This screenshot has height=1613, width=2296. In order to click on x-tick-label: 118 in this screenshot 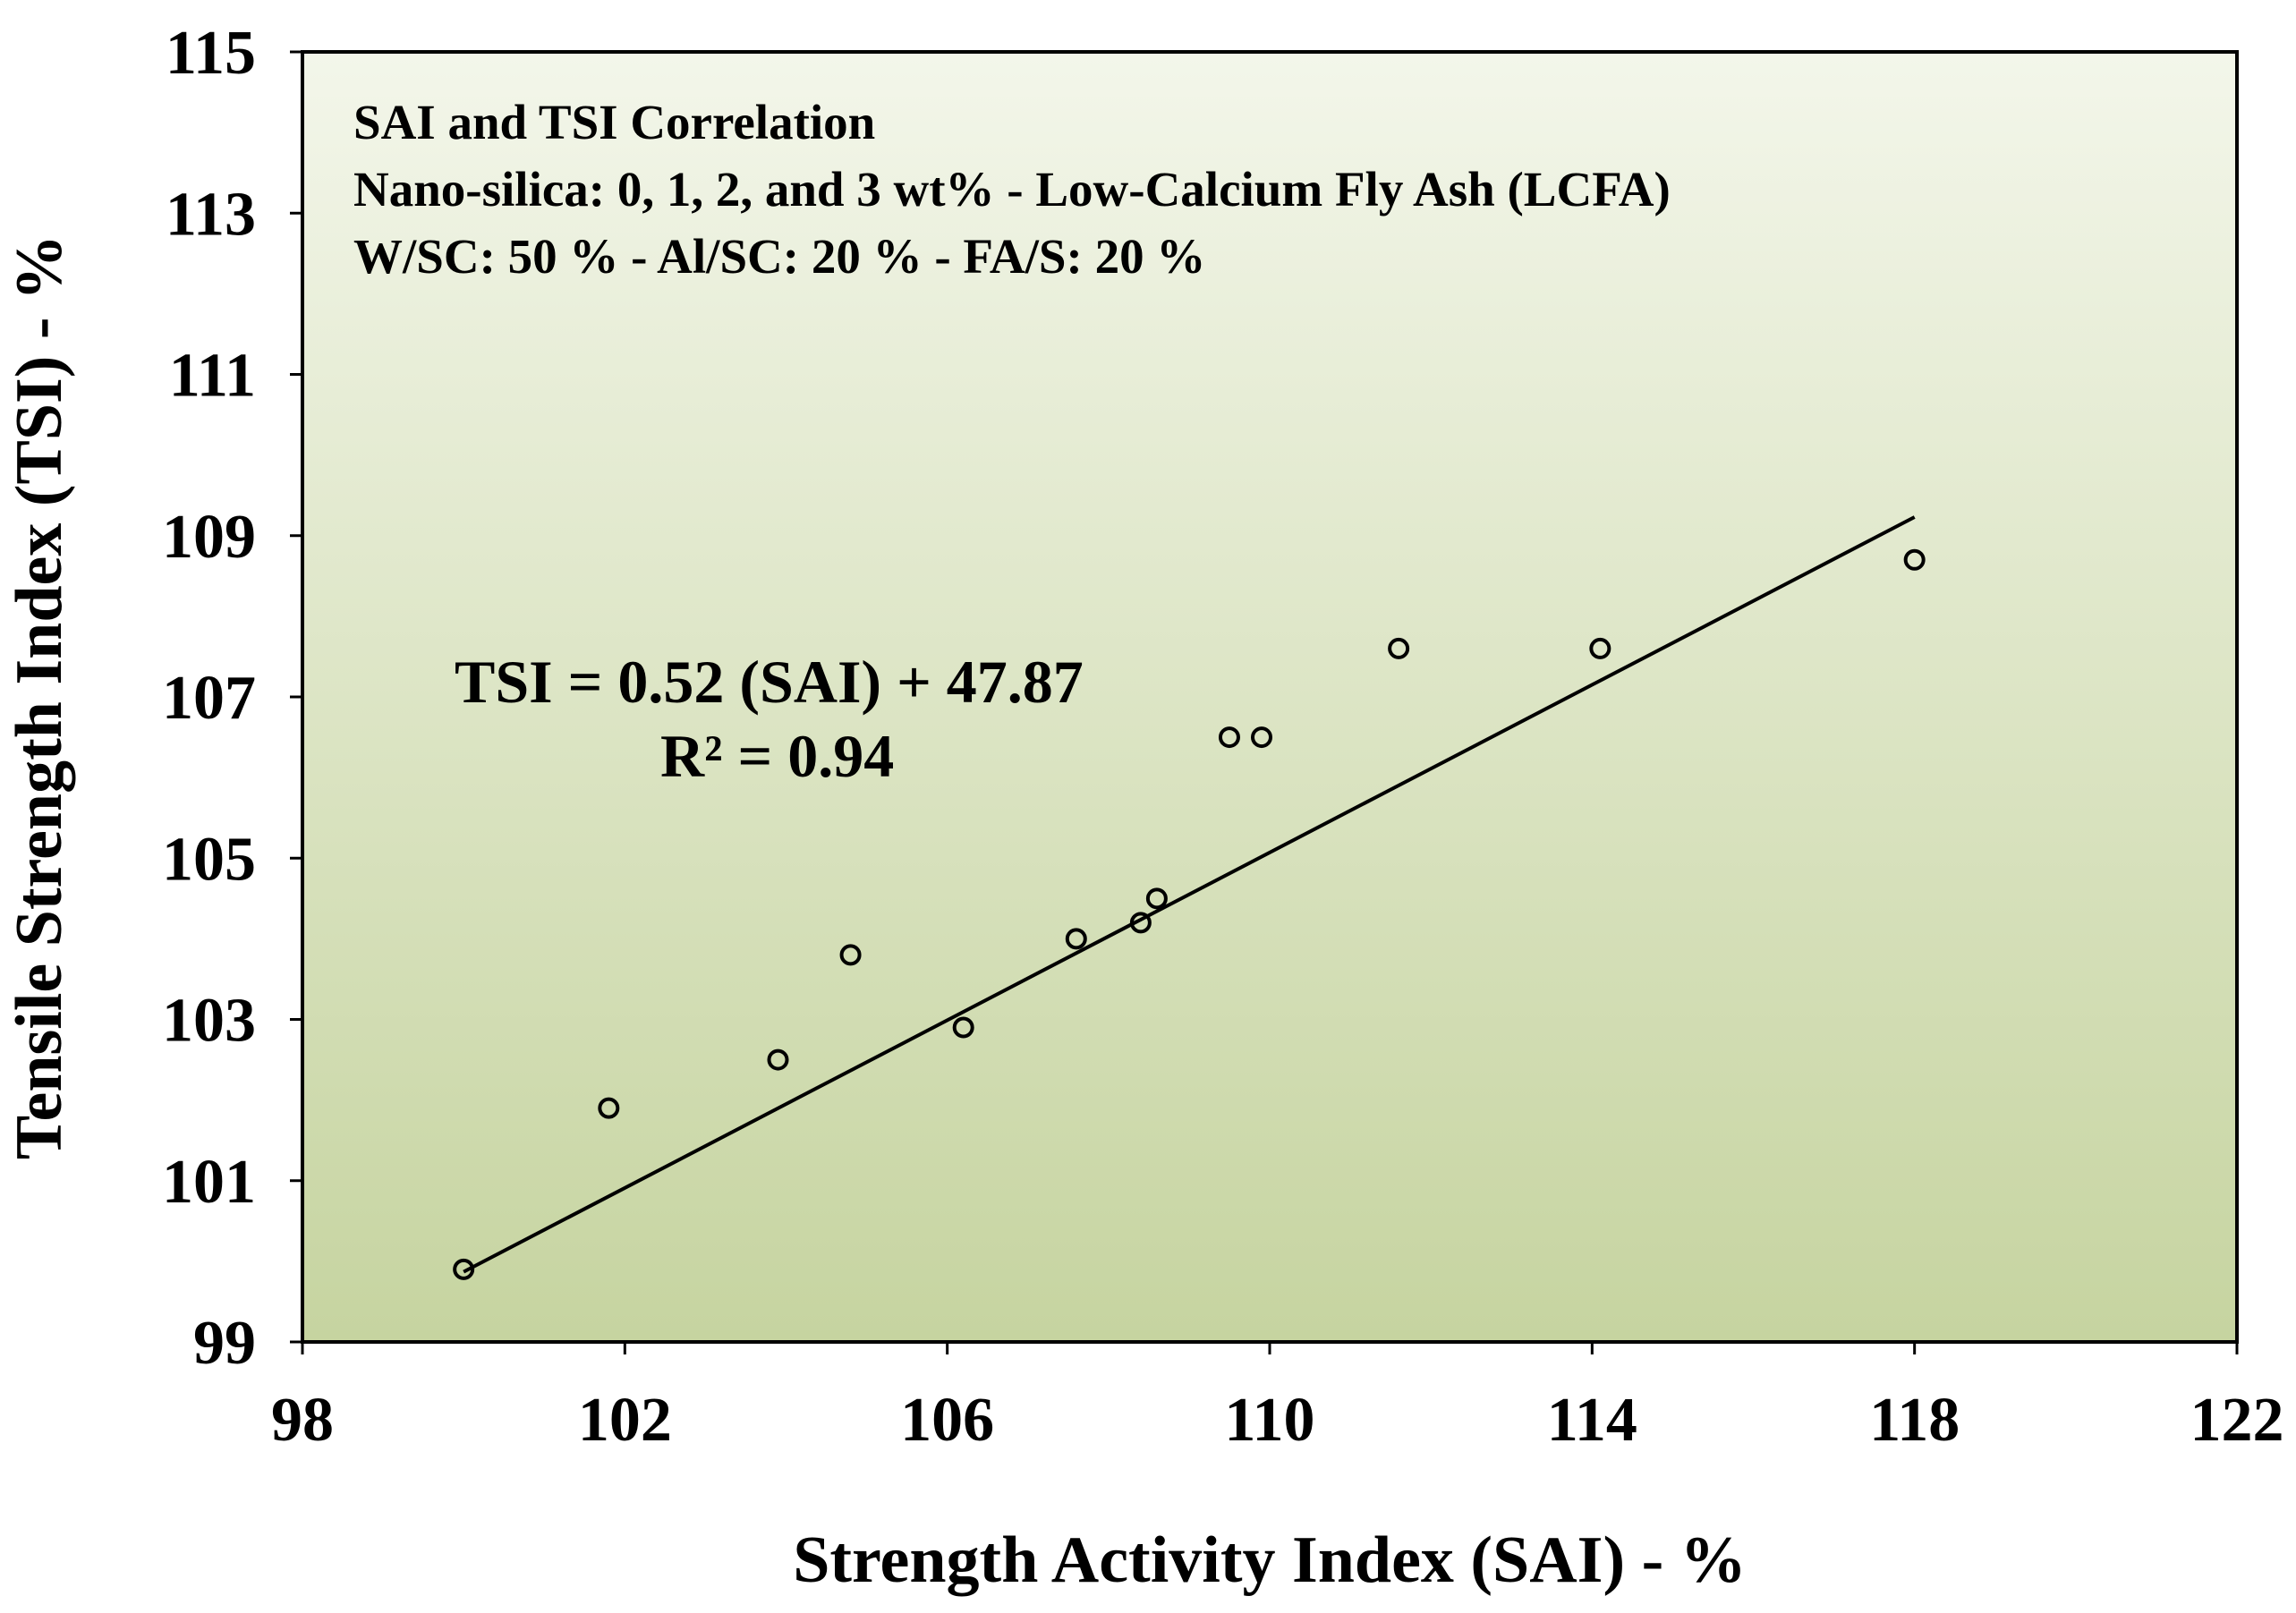, I will do `click(1914, 1420)`.